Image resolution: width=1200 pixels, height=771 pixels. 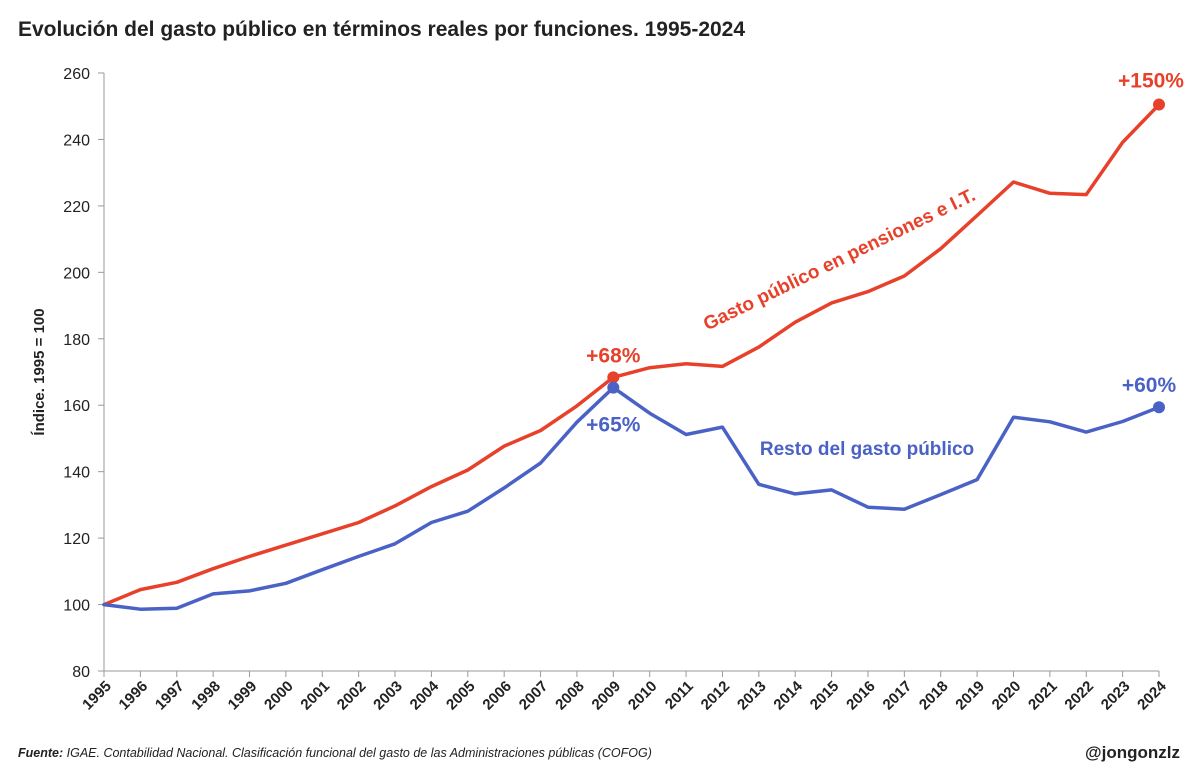 I want to click on y-tick-label: 100, so click(x=76, y=606).